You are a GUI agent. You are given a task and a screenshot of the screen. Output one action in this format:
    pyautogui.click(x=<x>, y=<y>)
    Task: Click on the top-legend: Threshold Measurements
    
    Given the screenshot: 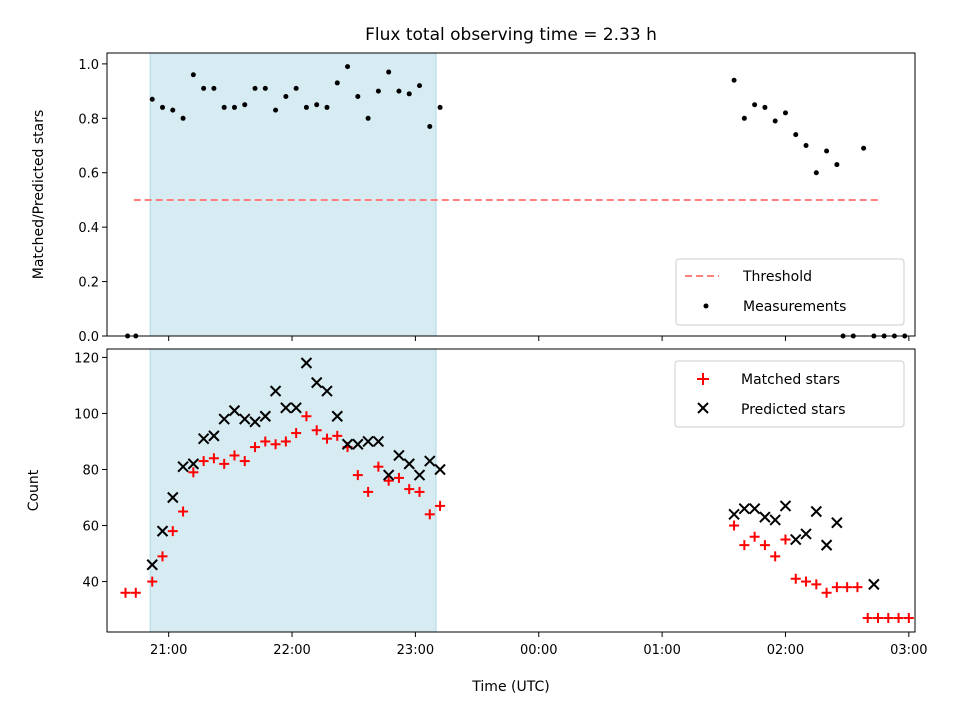 What is the action you would take?
    pyautogui.click(x=790, y=292)
    